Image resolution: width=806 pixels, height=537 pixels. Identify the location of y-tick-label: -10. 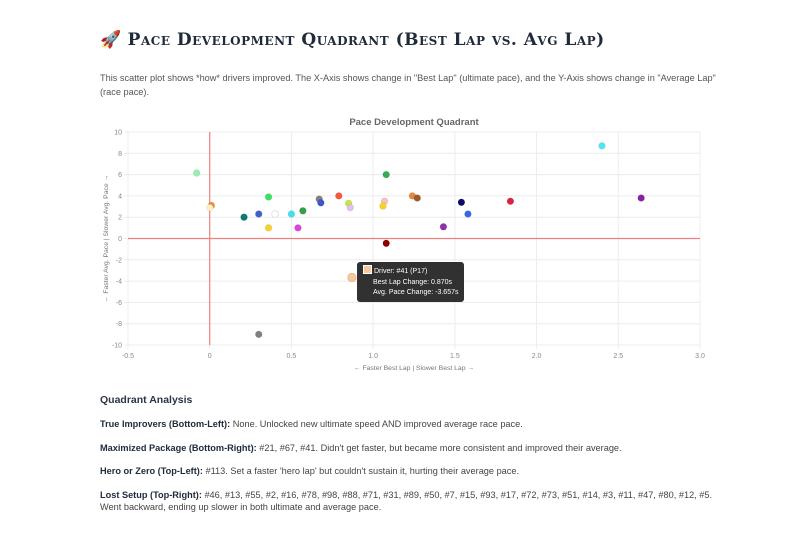
(117, 346).